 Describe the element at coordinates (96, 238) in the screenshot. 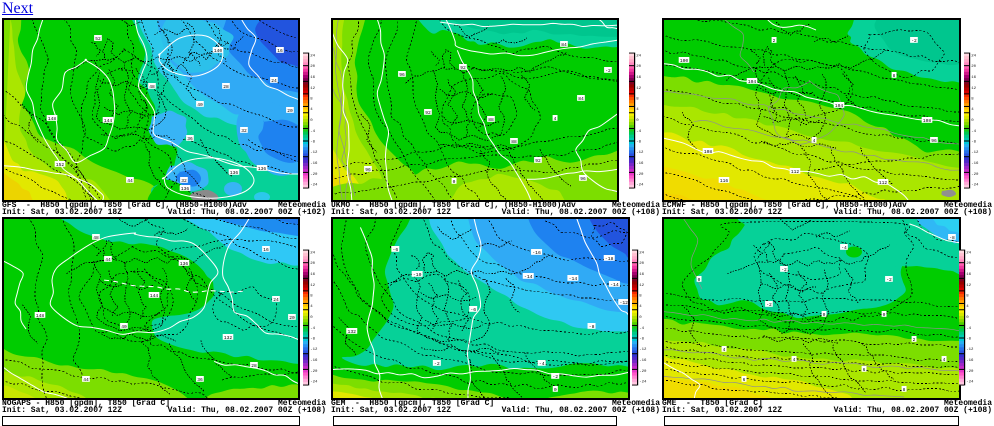

I see `svg-text: 48` at that location.